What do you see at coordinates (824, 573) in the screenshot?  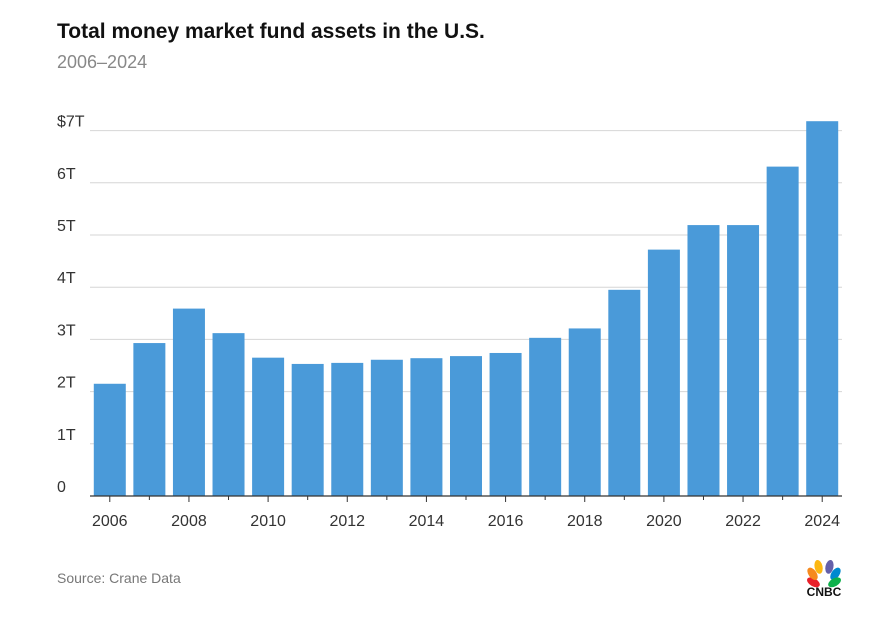 I see `peacock-icon` at bounding box center [824, 573].